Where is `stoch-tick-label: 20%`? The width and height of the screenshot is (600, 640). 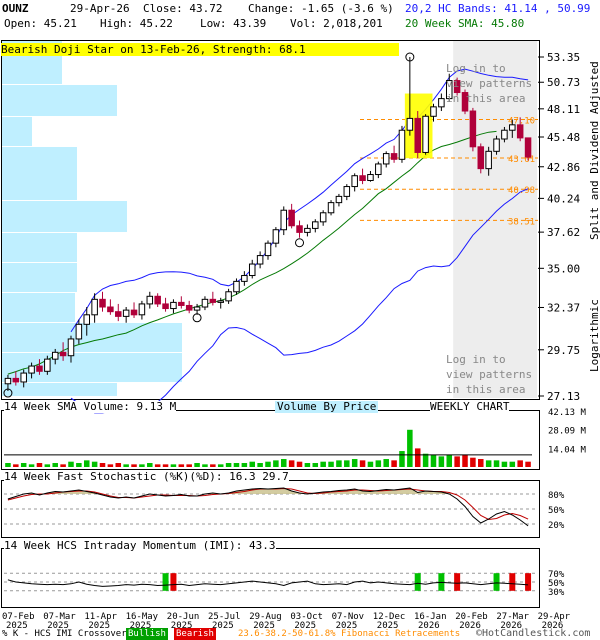 stoch-tick-label: 20% is located at coordinates (556, 526).